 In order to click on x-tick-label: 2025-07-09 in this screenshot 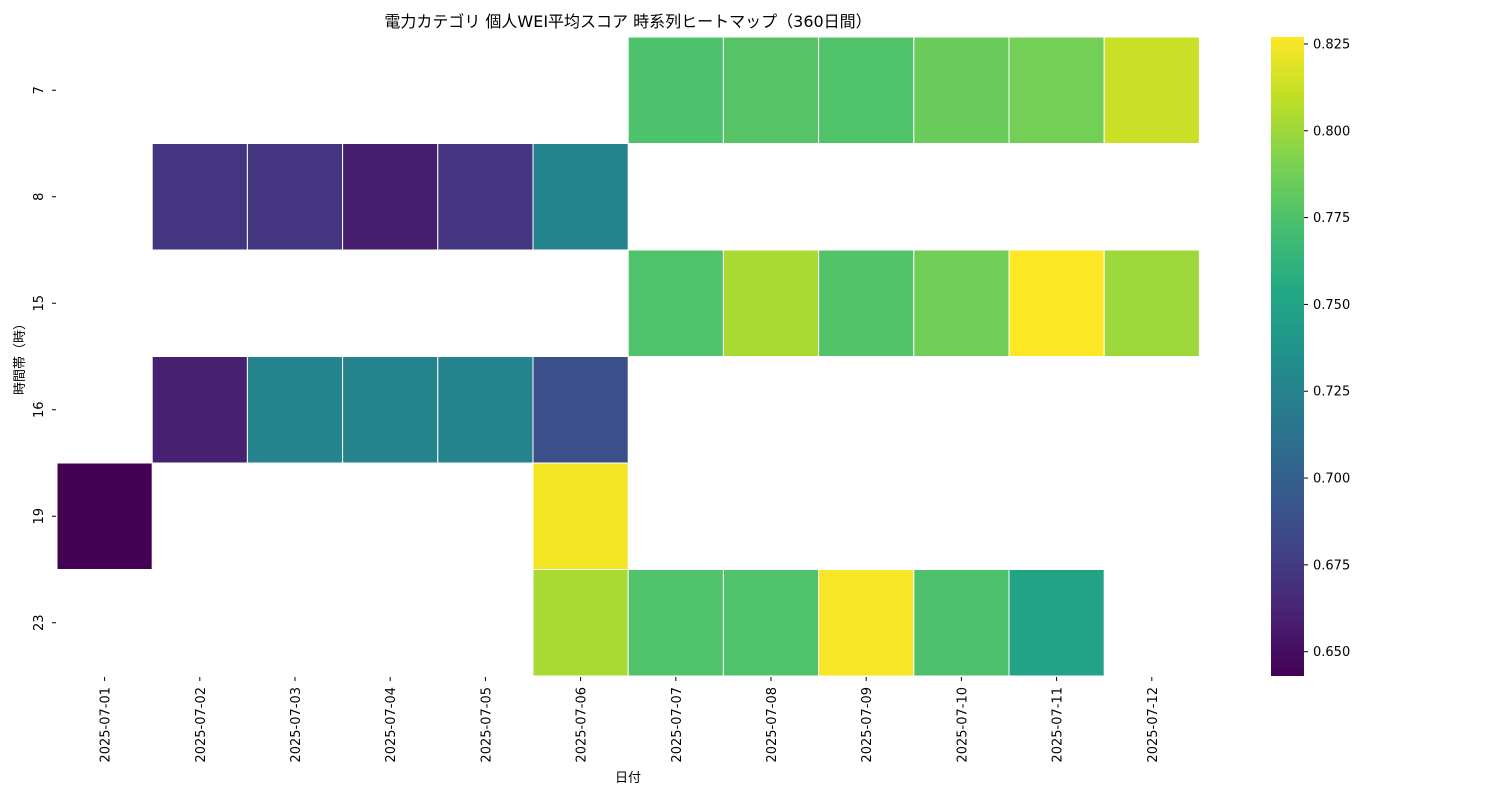, I will do `click(867, 725)`.